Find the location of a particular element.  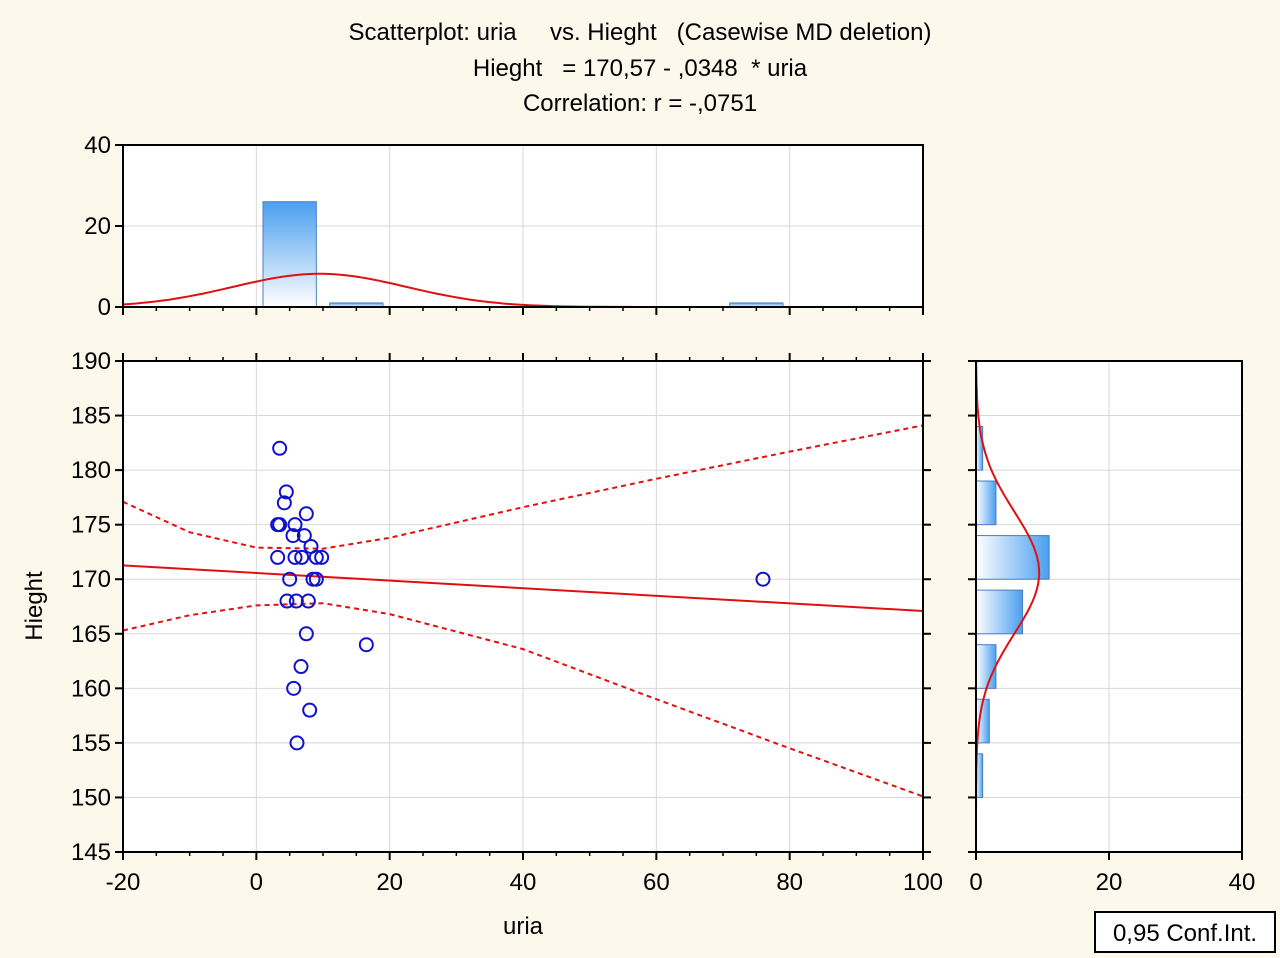

chart-title-line3: Correlation: r = -,0751 is located at coordinates (640, 103).